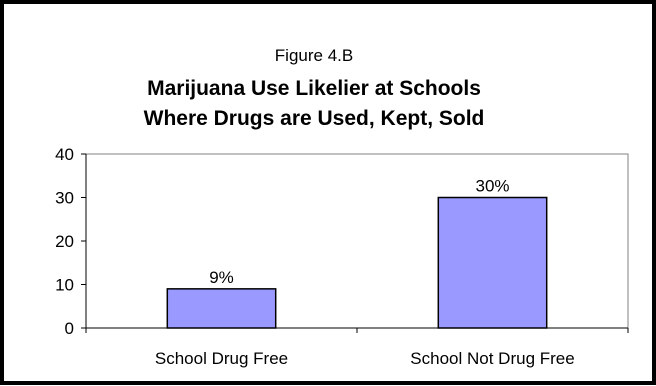 This screenshot has height=386, width=656. What do you see at coordinates (64, 285) in the screenshot?
I see `y-tick-label: 10` at bounding box center [64, 285].